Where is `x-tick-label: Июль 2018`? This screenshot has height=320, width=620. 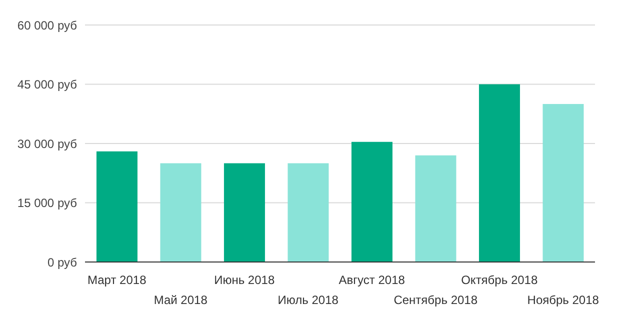
x-tick-label: Июль 2018 is located at coordinates (308, 300).